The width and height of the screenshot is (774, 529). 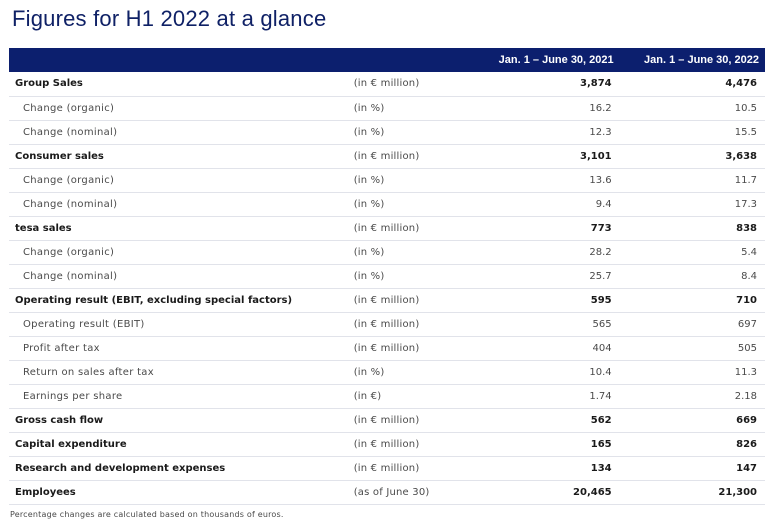 I want to click on value-2022: 5.4, so click(x=692, y=252).